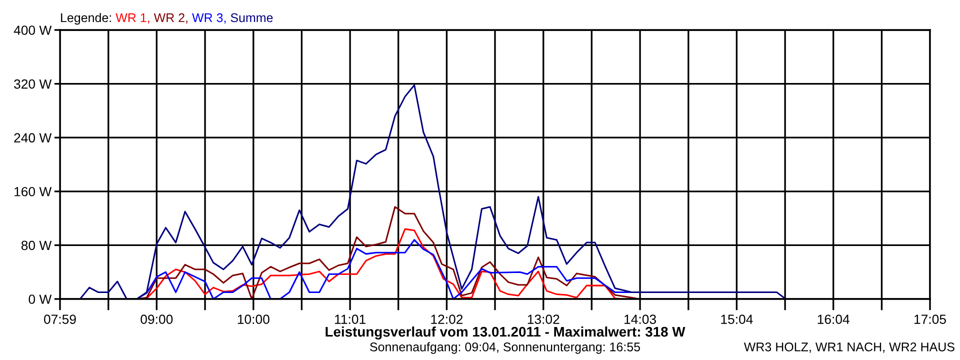 Image resolution: width=960 pixels, height=360 pixels. Describe the element at coordinates (640, 319) in the screenshot. I see `x-tick-label: 14:03` at that location.